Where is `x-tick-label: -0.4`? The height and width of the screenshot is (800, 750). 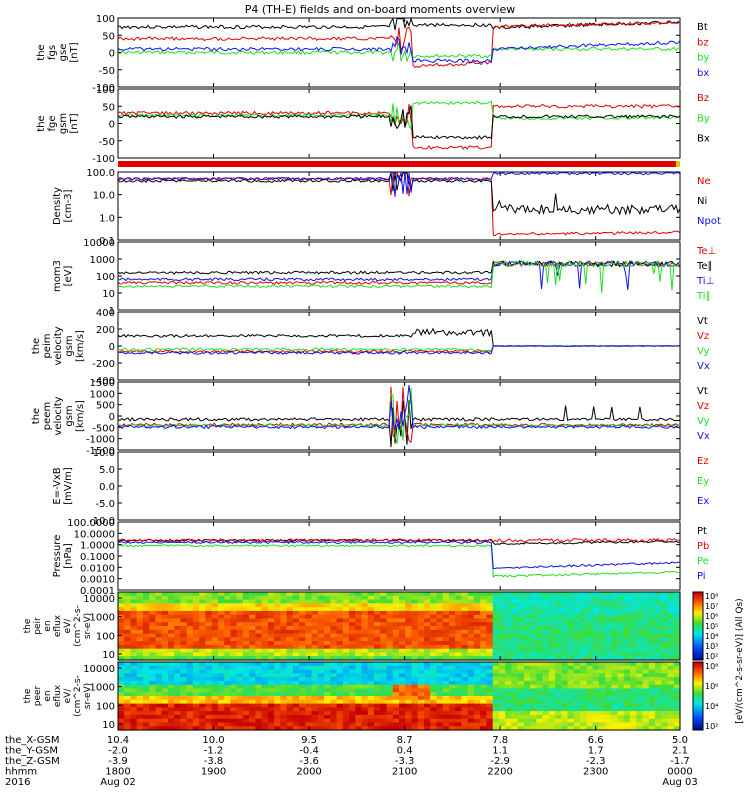 x-tick-label: -0.4 is located at coordinates (309, 751).